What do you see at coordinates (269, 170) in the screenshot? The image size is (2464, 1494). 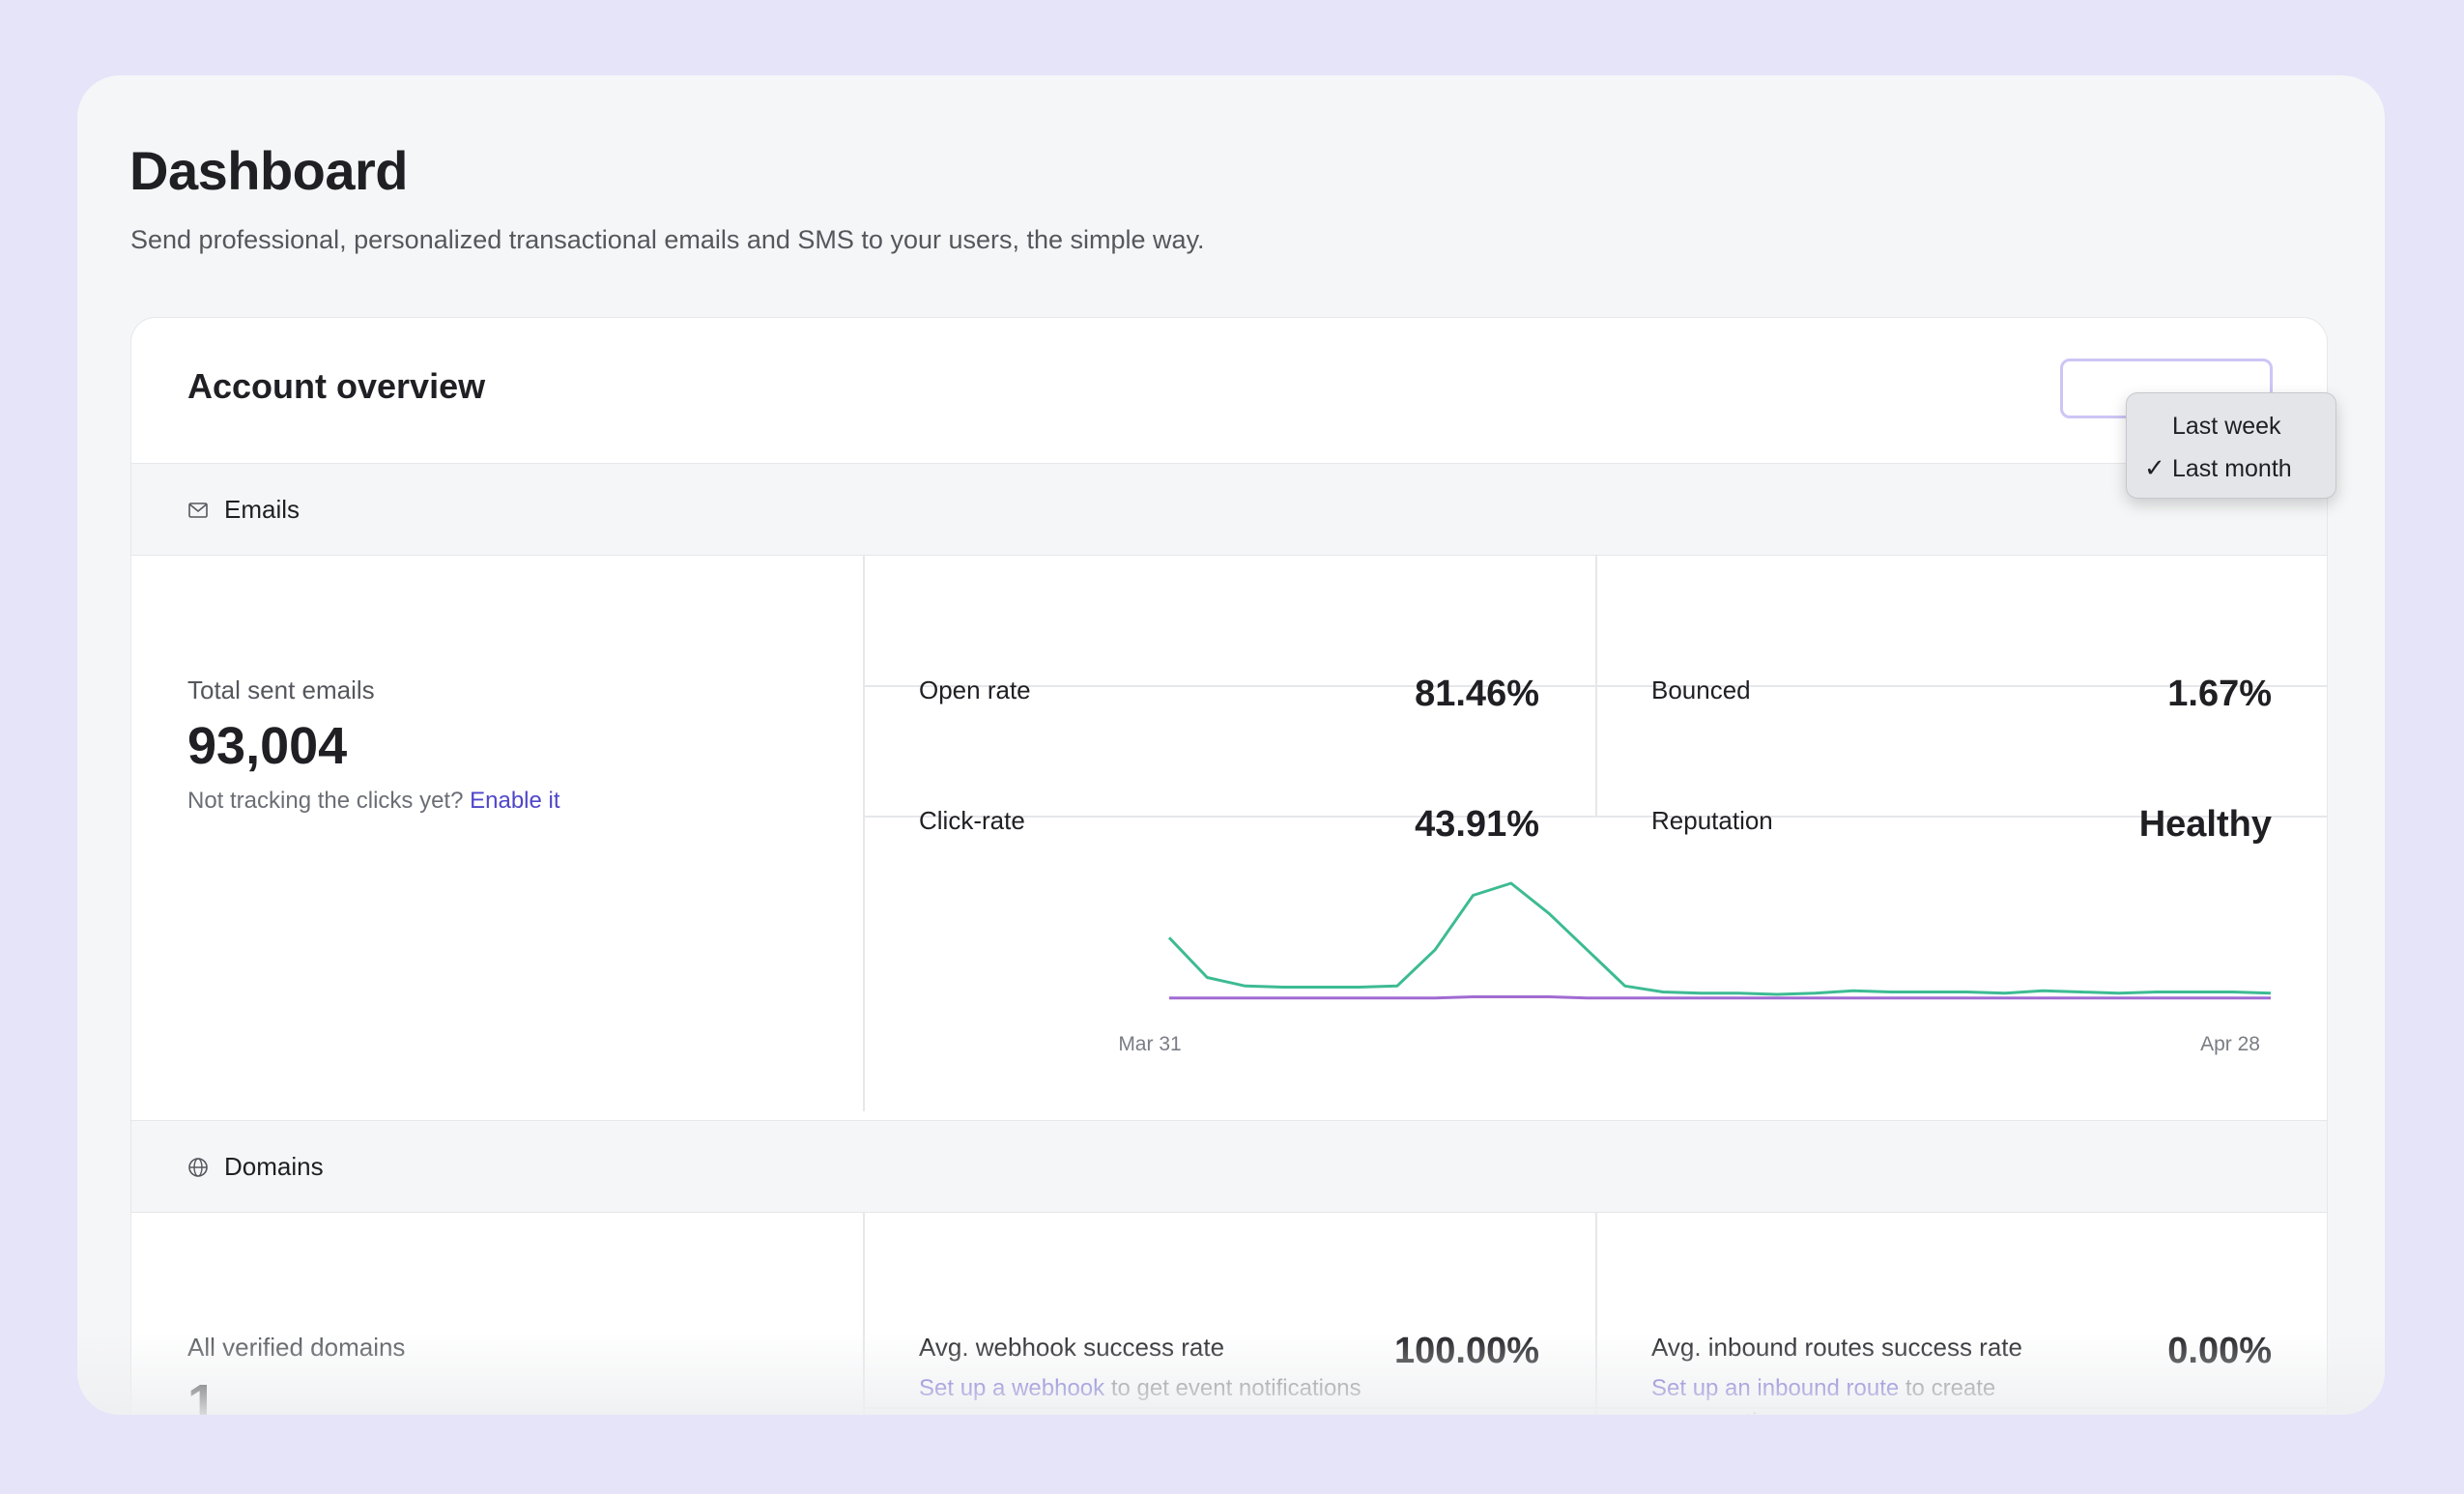 I see `page-title: Dashboard` at bounding box center [269, 170].